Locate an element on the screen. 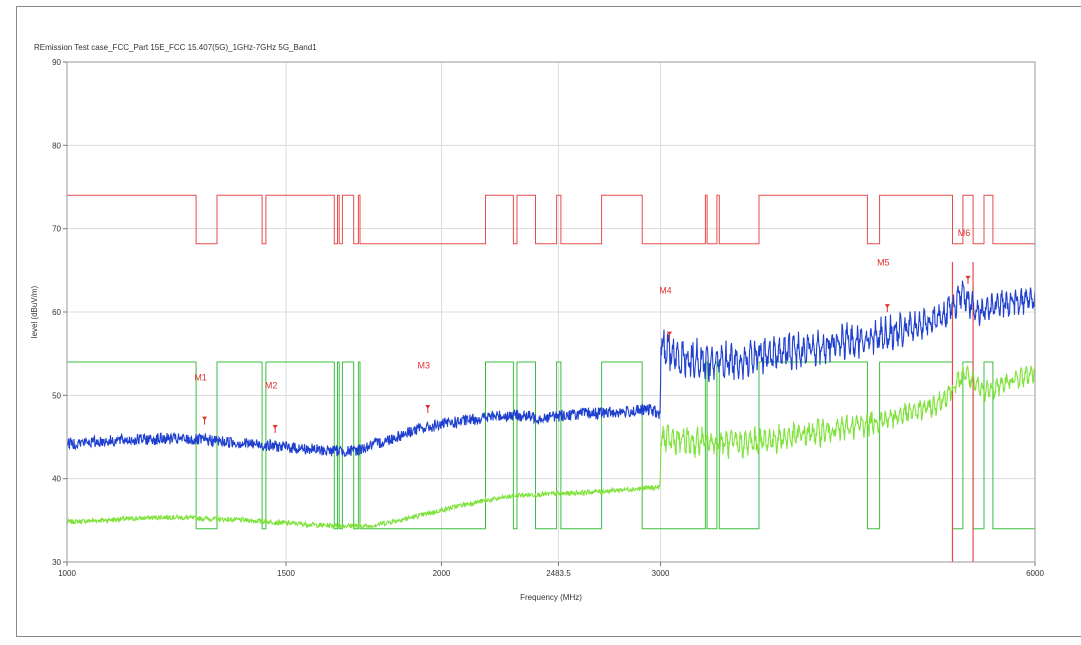  marker-label: M4 is located at coordinates (665, 291).